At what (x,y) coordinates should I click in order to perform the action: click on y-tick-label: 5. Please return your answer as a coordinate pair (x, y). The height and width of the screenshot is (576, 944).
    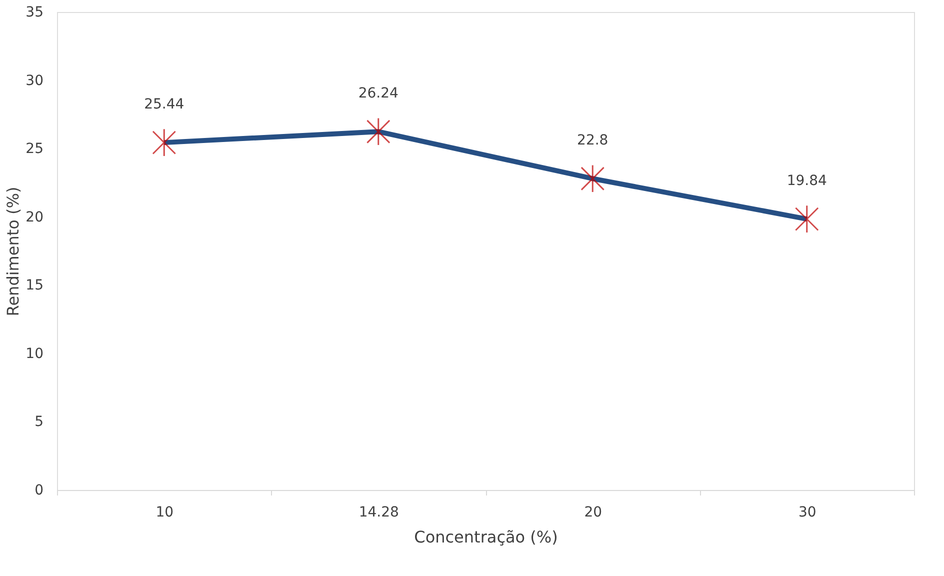
    Looking at the image, I should click on (39, 422).